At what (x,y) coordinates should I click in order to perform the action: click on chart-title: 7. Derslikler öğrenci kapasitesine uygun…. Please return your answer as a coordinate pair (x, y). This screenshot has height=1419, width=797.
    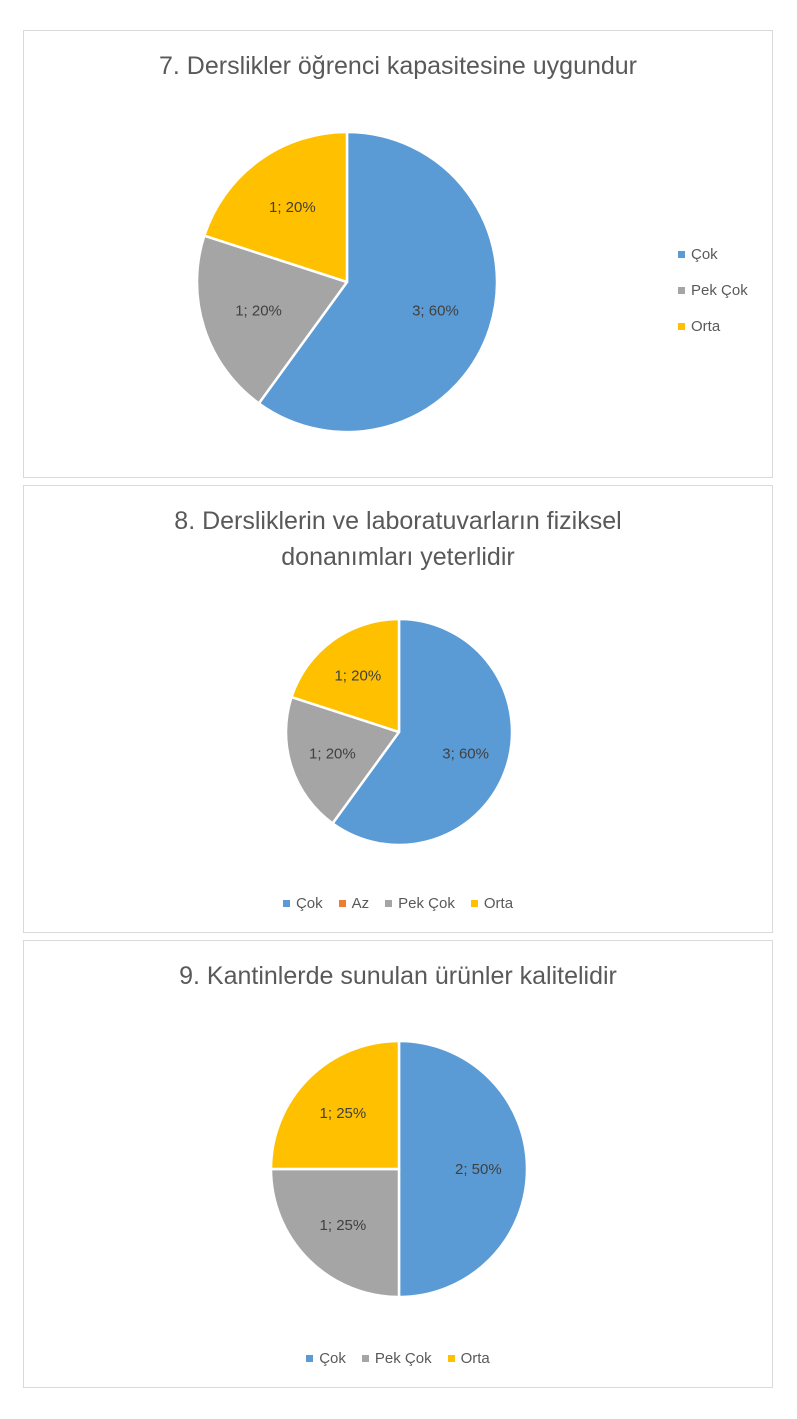
    Looking at the image, I should click on (398, 66).